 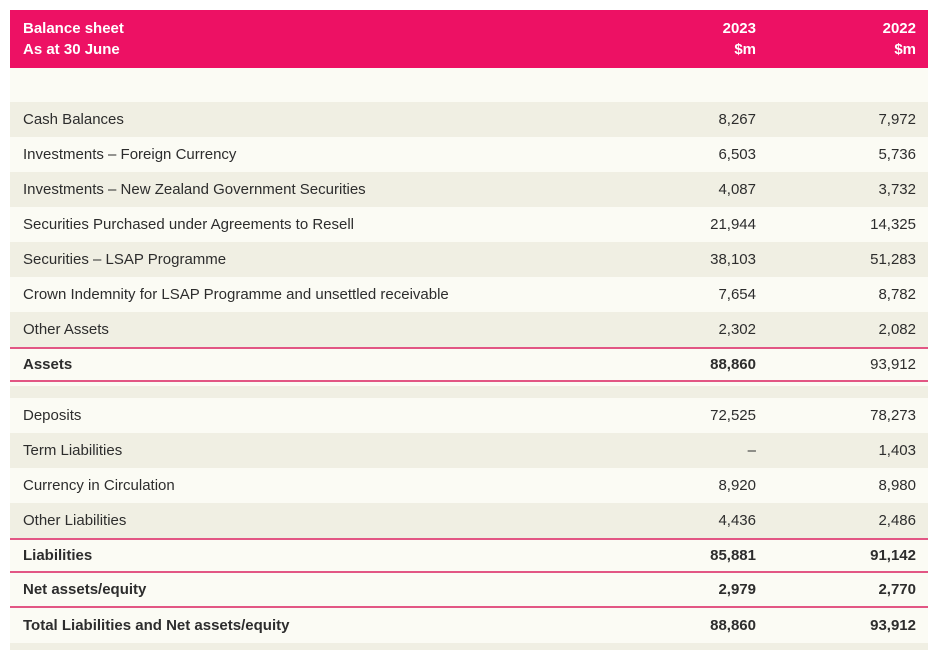 What do you see at coordinates (130, 154) in the screenshot?
I see `row-label: Investments – Foreign Currency` at bounding box center [130, 154].